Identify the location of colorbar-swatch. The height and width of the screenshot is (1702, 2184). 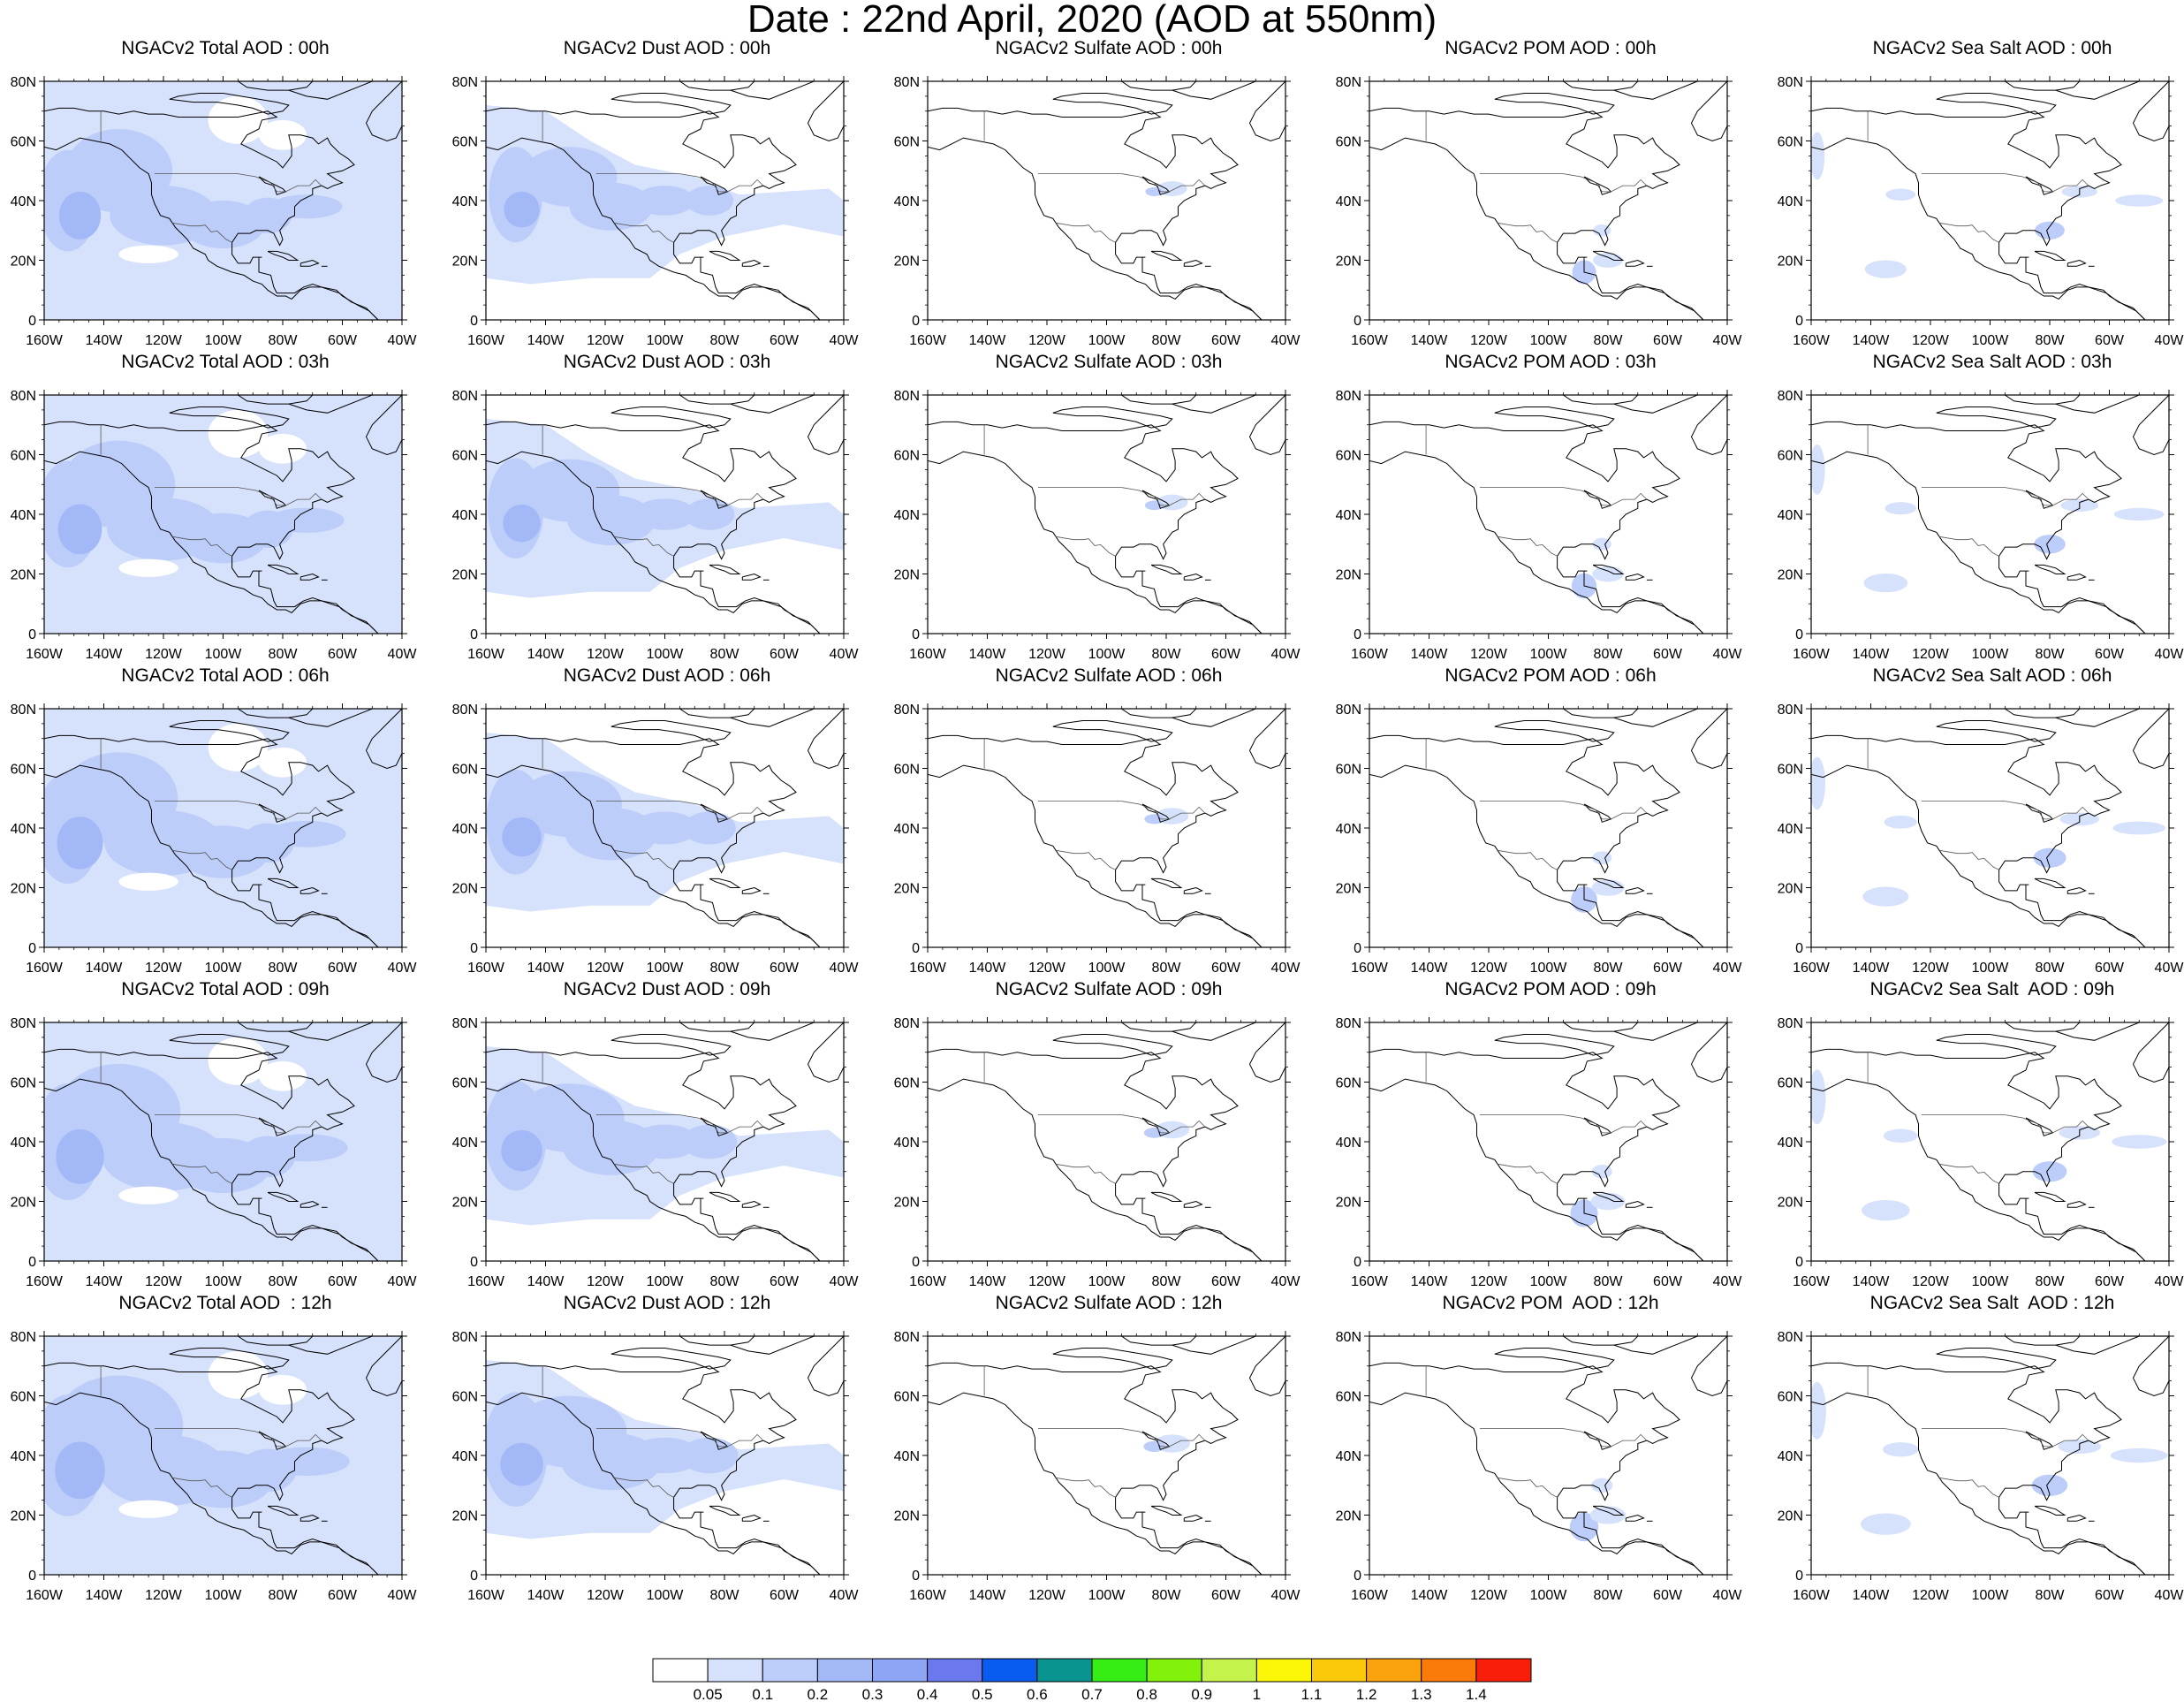
(1394, 1670).